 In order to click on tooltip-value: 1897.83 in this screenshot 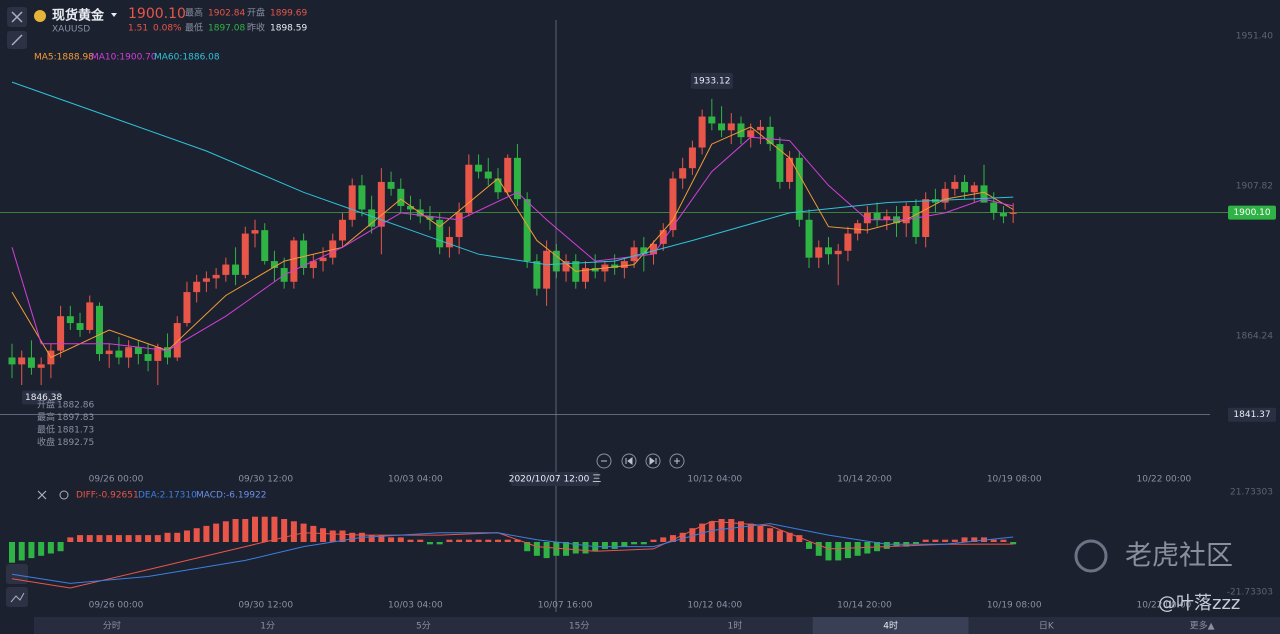, I will do `click(75, 418)`.